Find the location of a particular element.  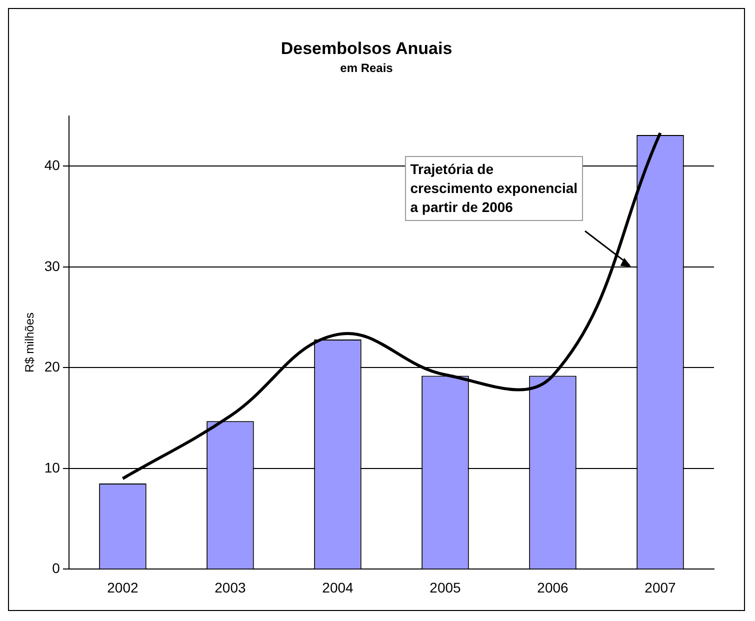

y-axis-title: R$ milhões is located at coordinates (29, 342).